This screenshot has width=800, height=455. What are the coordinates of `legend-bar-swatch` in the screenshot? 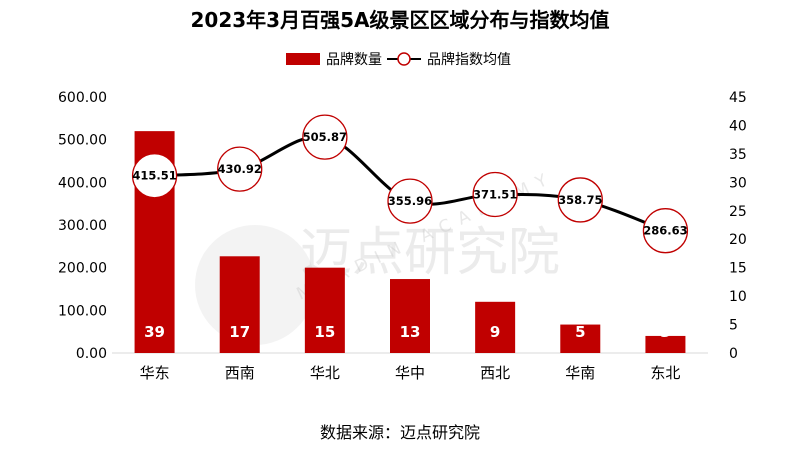 It's located at (303, 59).